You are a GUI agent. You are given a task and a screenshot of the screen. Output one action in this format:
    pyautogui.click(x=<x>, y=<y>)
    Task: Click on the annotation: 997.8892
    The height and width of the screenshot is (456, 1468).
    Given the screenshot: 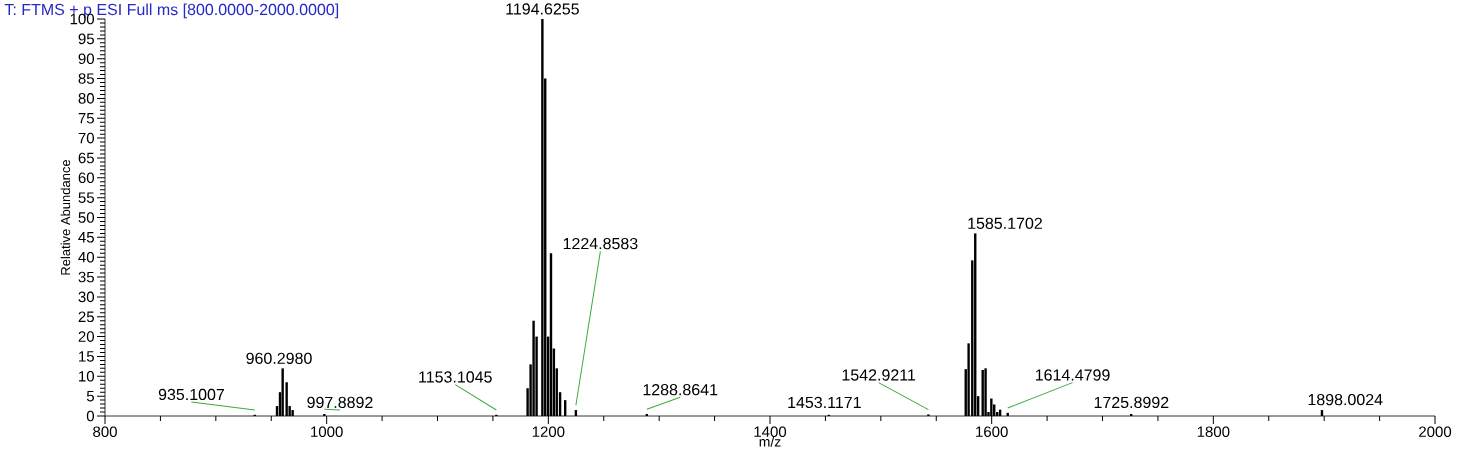 What is the action you would take?
    pyautogui.click(x=340, y=402)
    